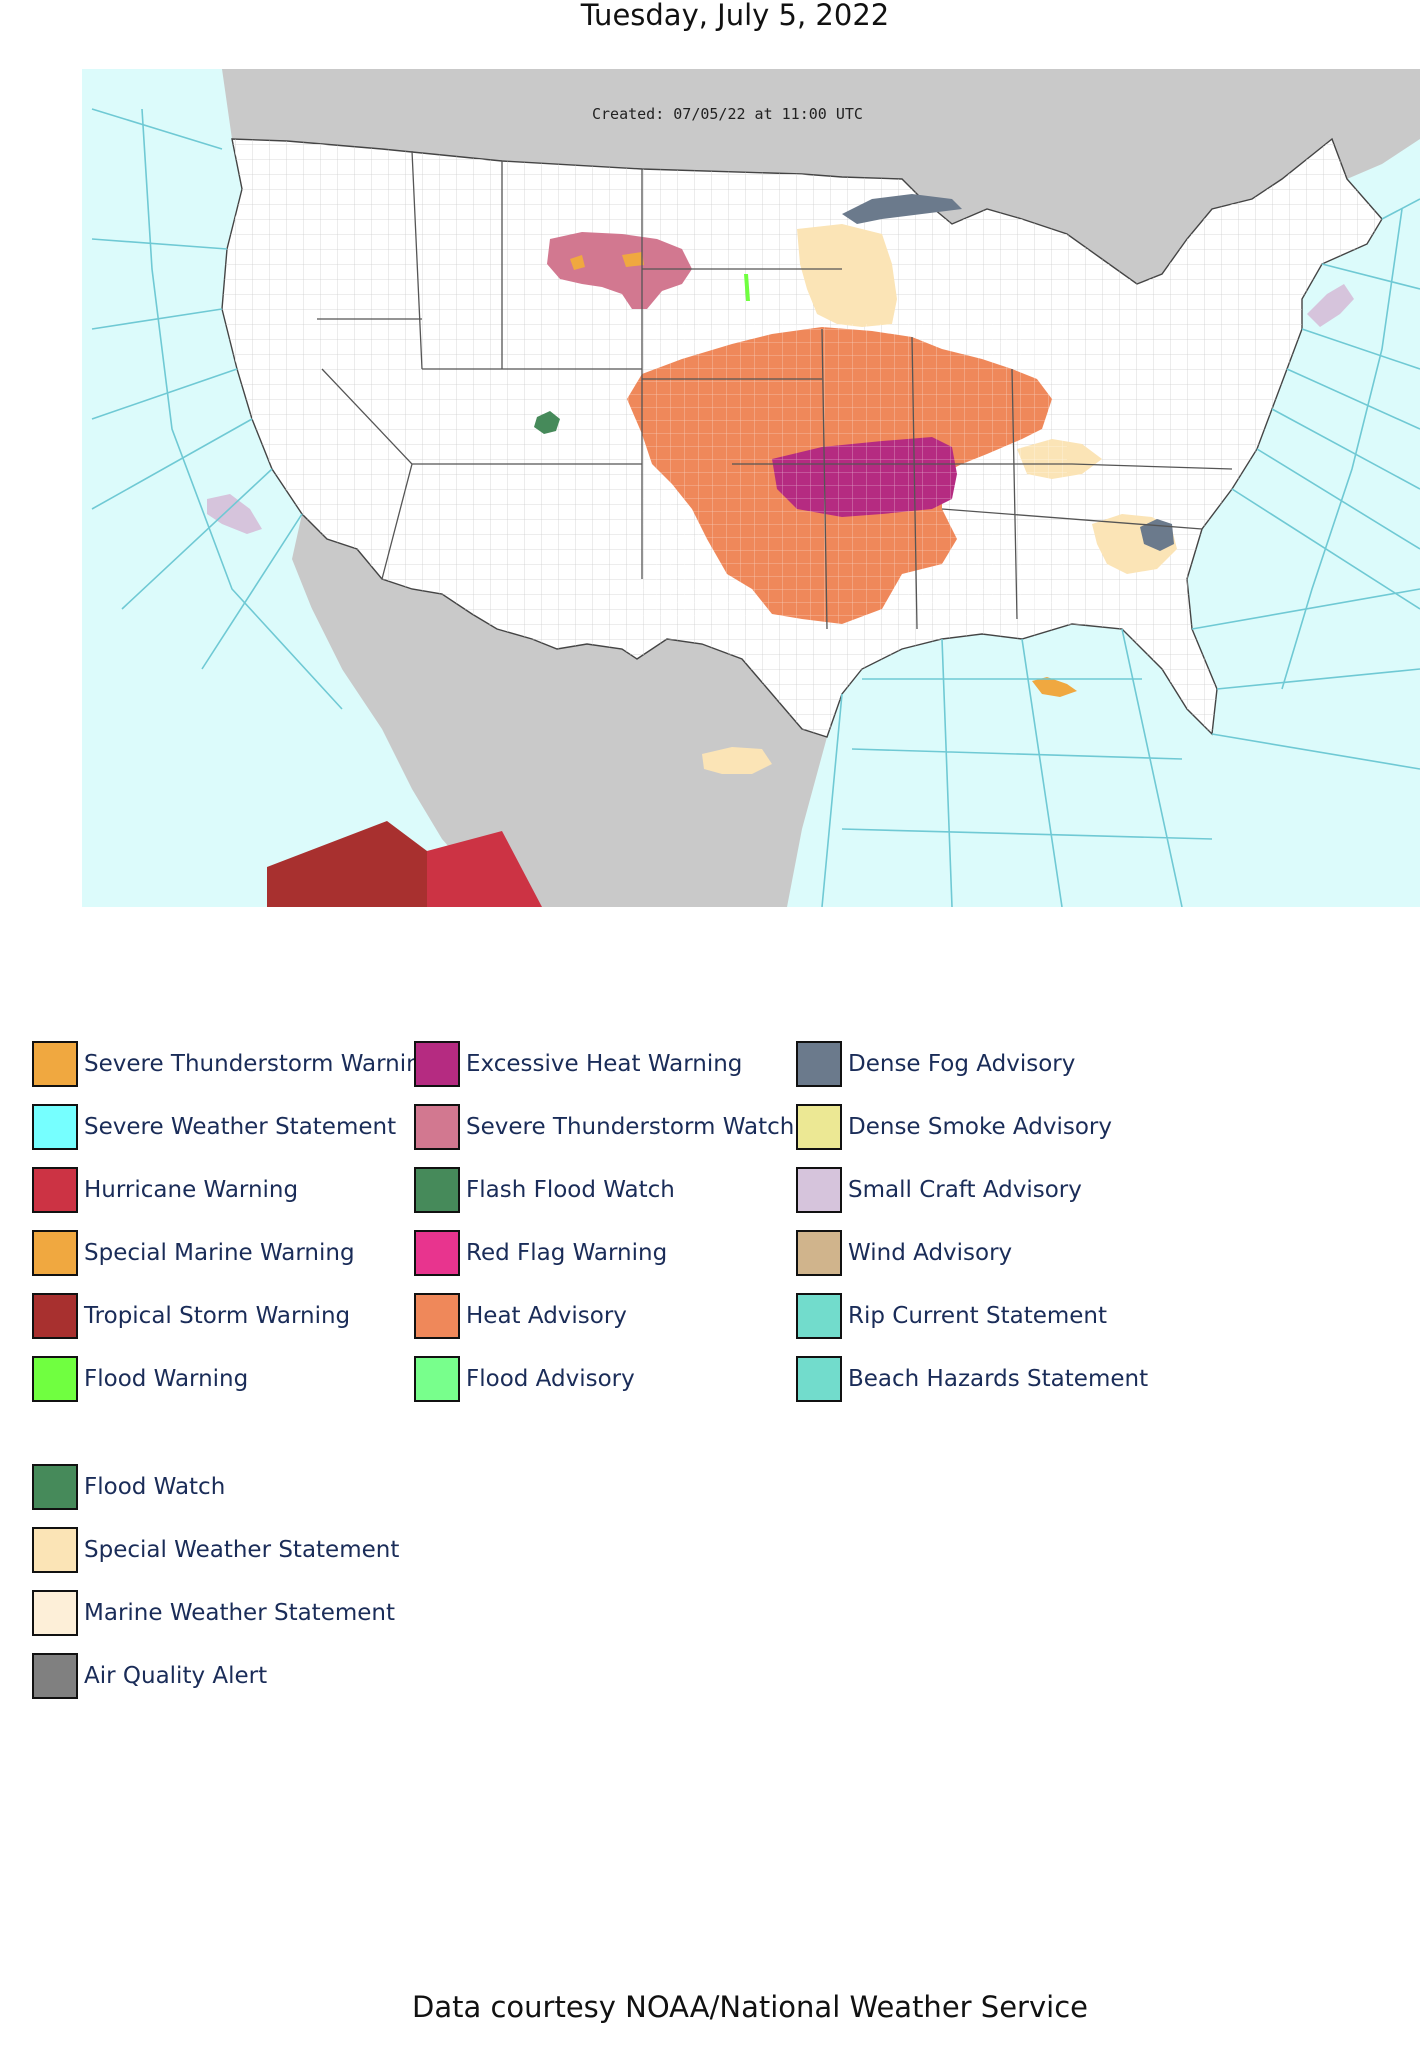 The width and height of the screenshot is (1427, 2045). I want to click on special-weather-statement-texas, so click(737, 760).